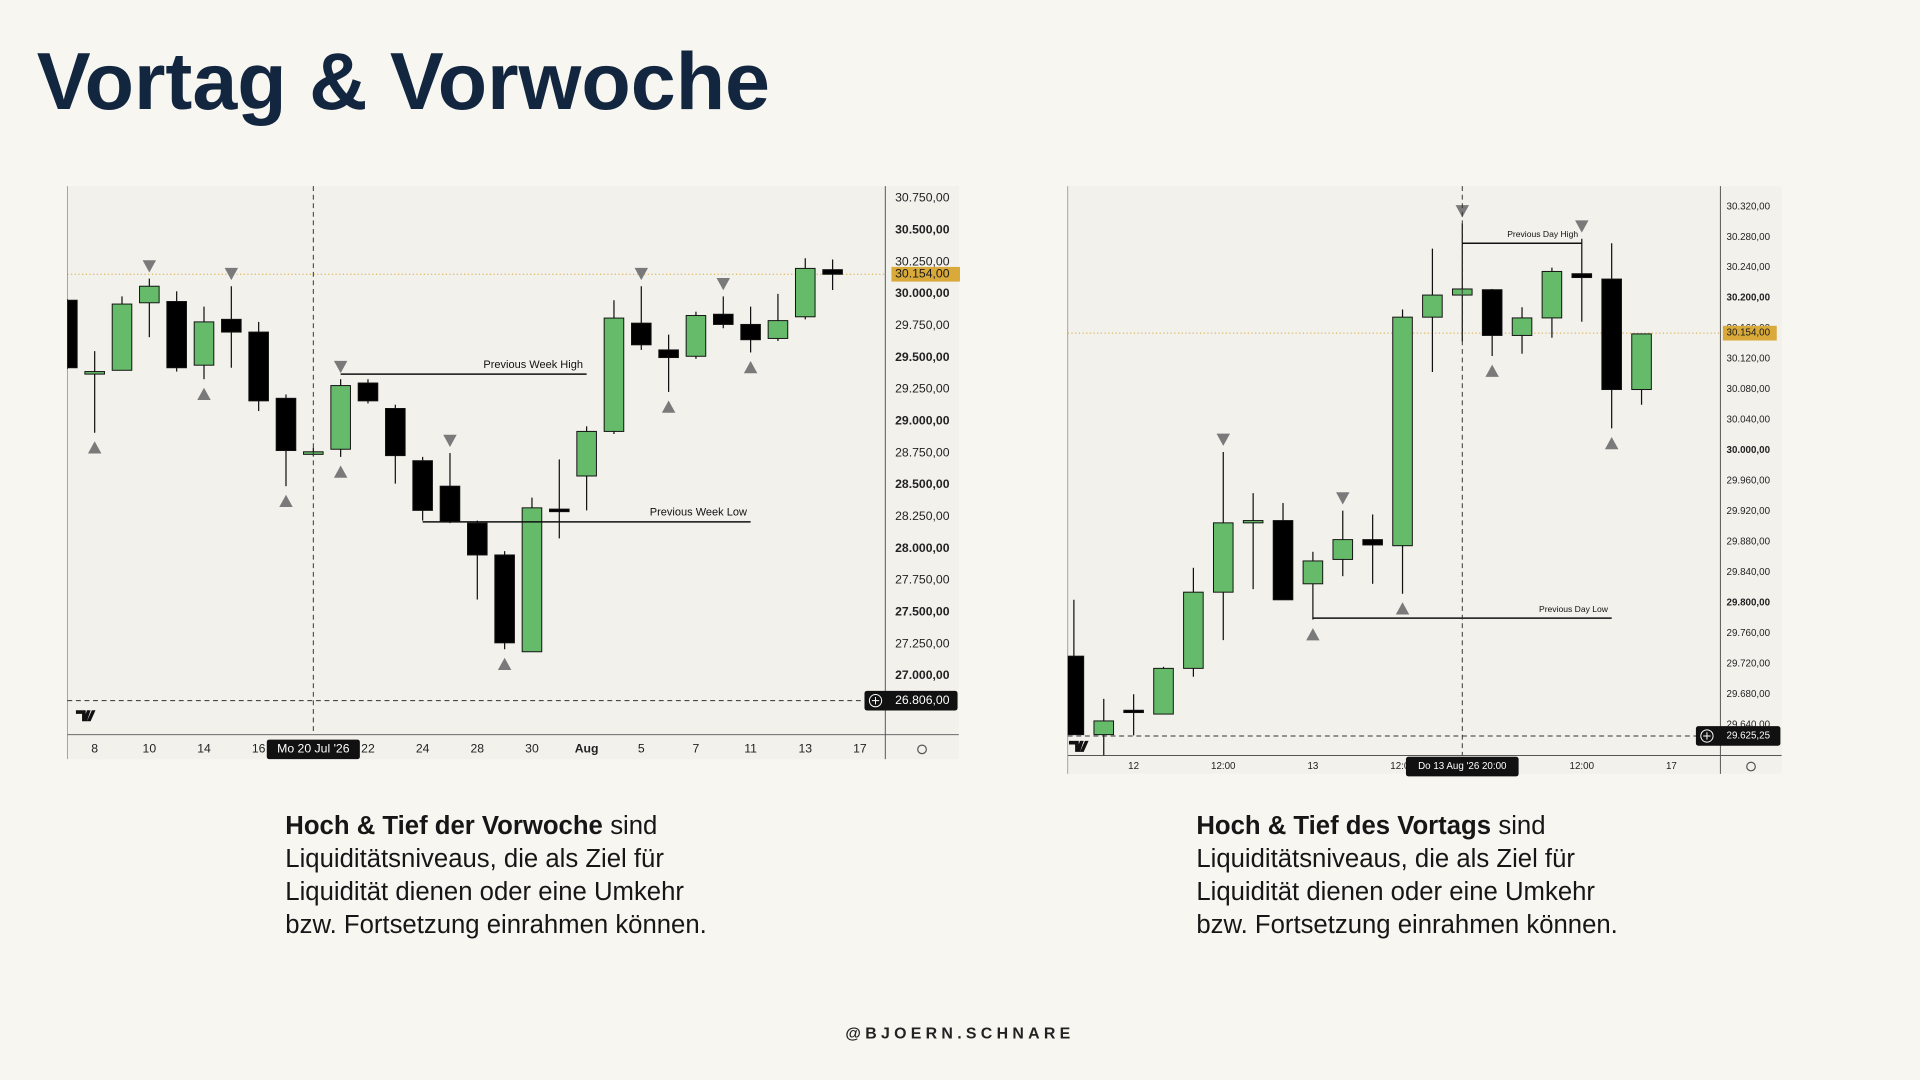 The image size is (1920, 1080). Describe the element at coordinates (484, 892) in the screenshot. I see `caption-line: Liquidität dienen oder eine Umkehr` at that location.